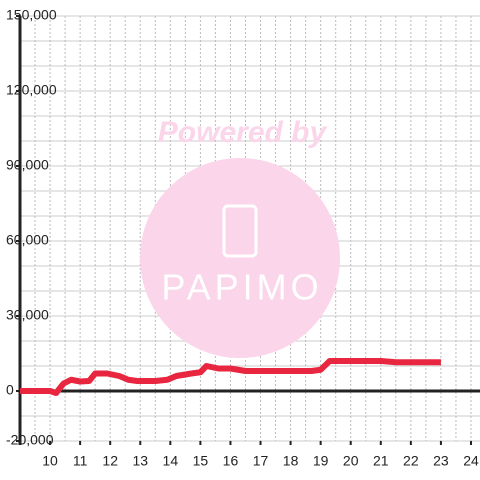 This screenshot has height=480, width=480. What do you see at coordinates (291, 461) in the screenshot?
I see `x-tick-label: 18` at bounding box center [291, 461].